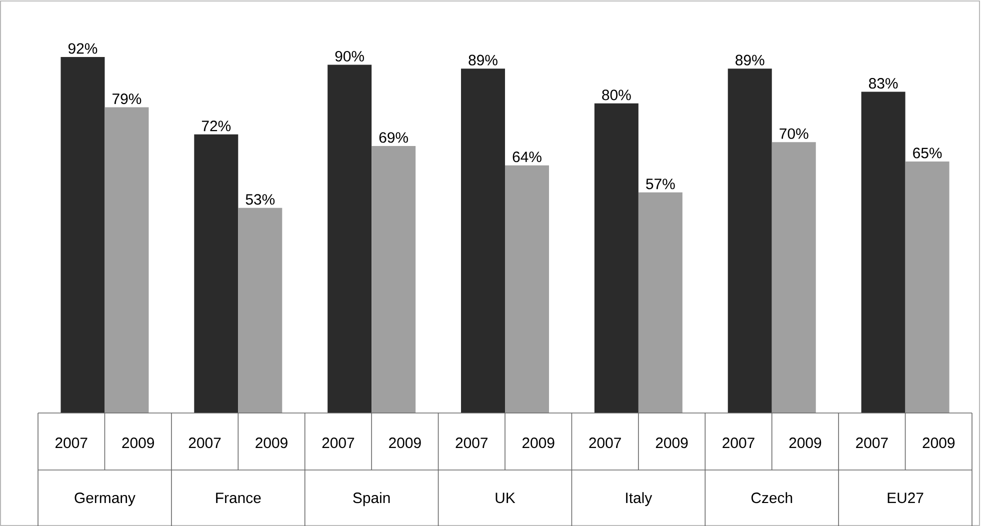  I want to click on data-label: 83%, so click(883, 83).